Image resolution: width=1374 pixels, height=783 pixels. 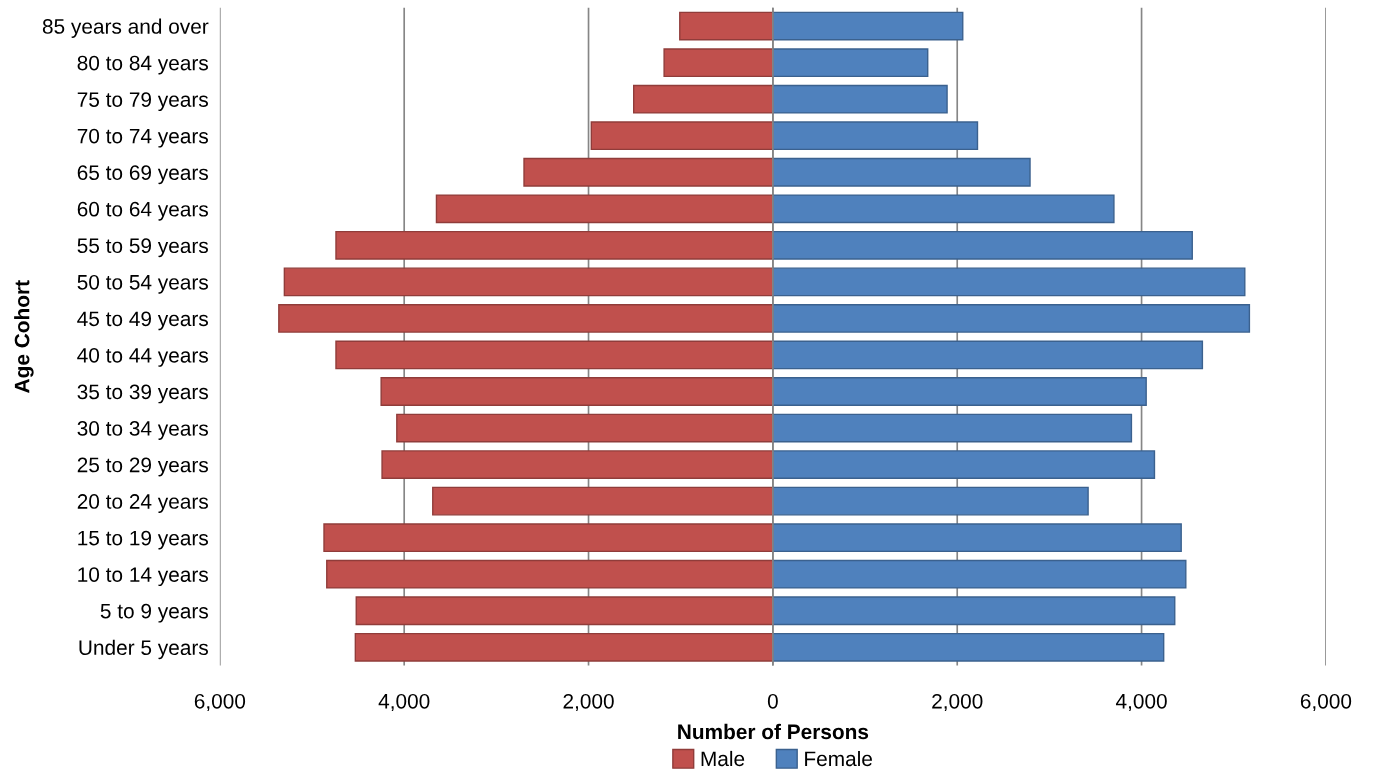 What do you see at coordinates (142, 211) in the screenshot?
I see `y-tick-label: 60 to 64 years` at bounding box center [142, 211].